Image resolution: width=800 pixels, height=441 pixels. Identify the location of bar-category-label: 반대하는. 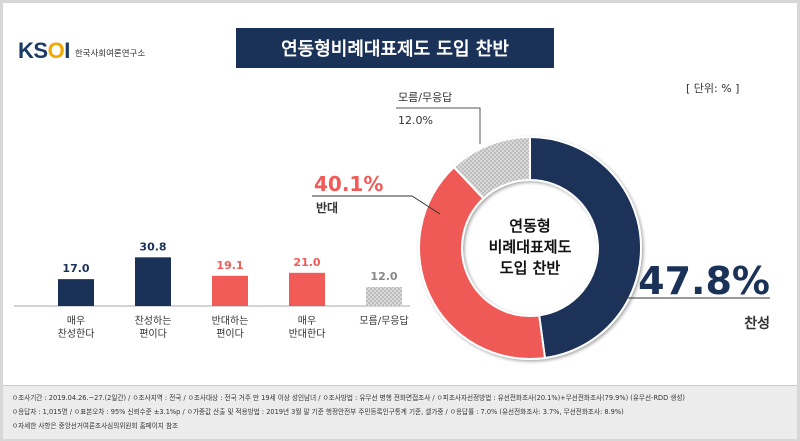
(230, 320).